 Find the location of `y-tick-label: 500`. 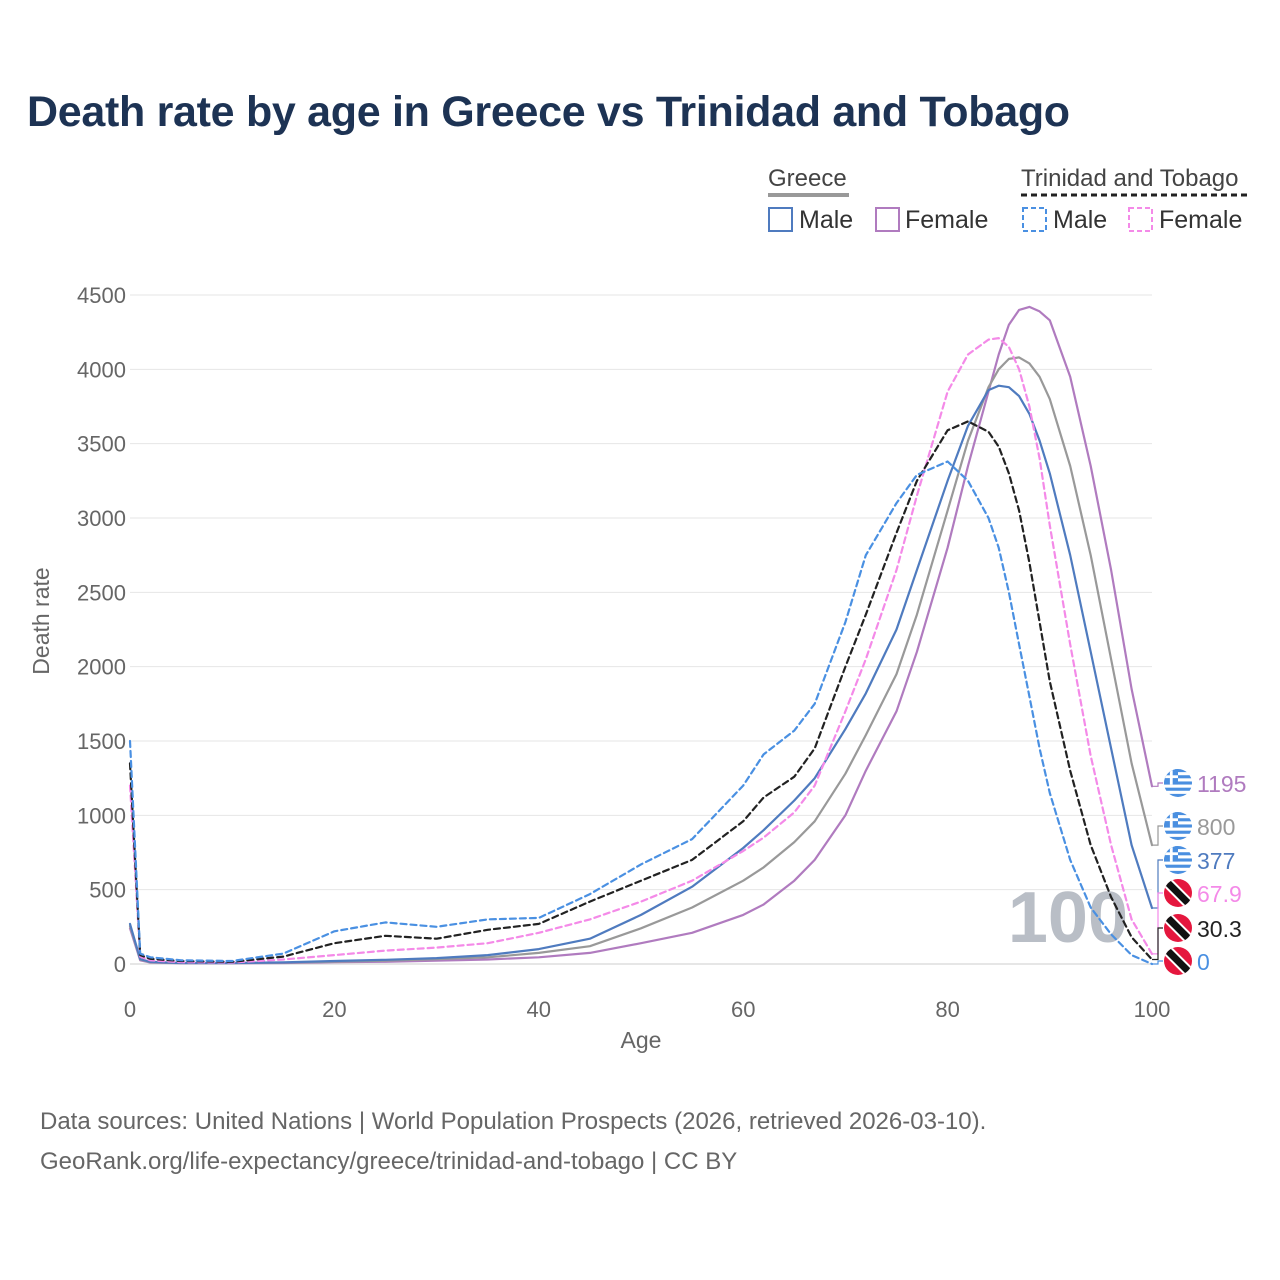

y-tick-label: 500 is located at coordinates (107, 890).